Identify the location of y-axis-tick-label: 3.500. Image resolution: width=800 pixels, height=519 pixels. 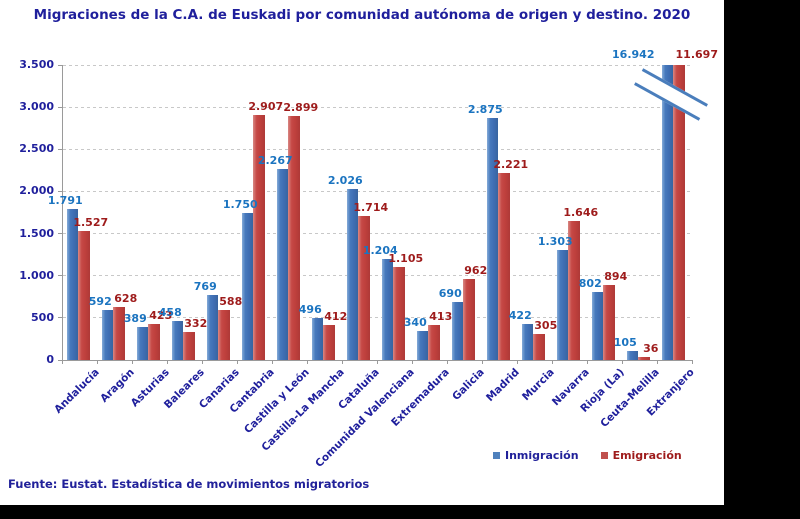
(36, 64).